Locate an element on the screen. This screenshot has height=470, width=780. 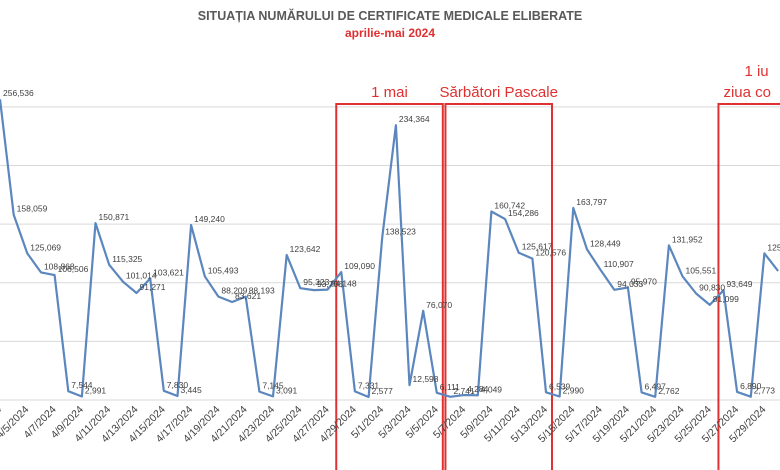
data-label: 6,497 is located at coordinates (656, 386).